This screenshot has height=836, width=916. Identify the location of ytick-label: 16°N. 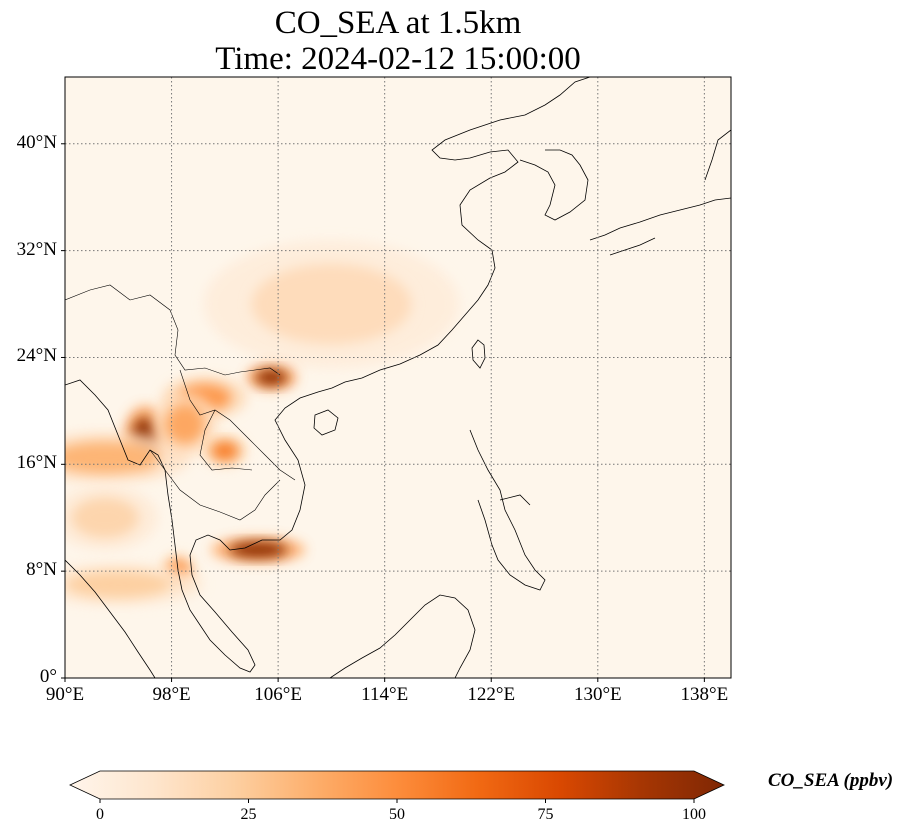
(36, 463).